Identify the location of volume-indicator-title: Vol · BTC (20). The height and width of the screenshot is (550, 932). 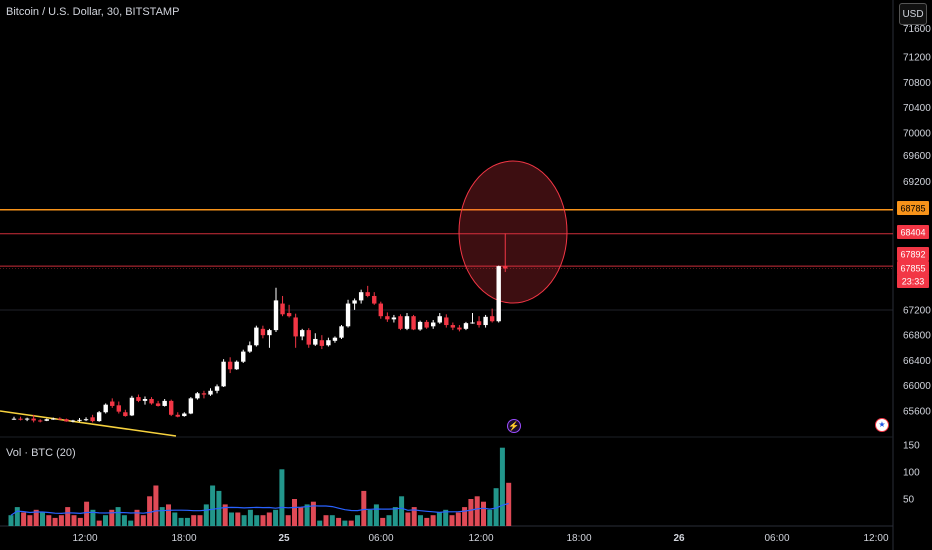
(41, 453).